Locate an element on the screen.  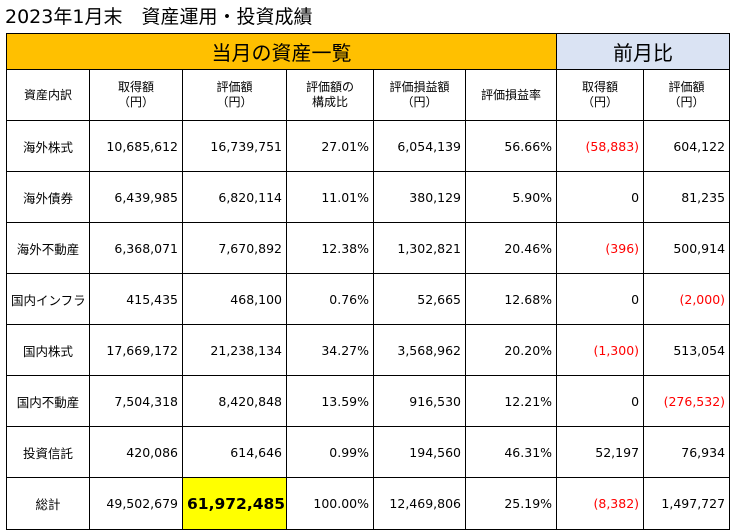
profit-loss-rate-cell: 12.68% is located at coordinates (511, 299).